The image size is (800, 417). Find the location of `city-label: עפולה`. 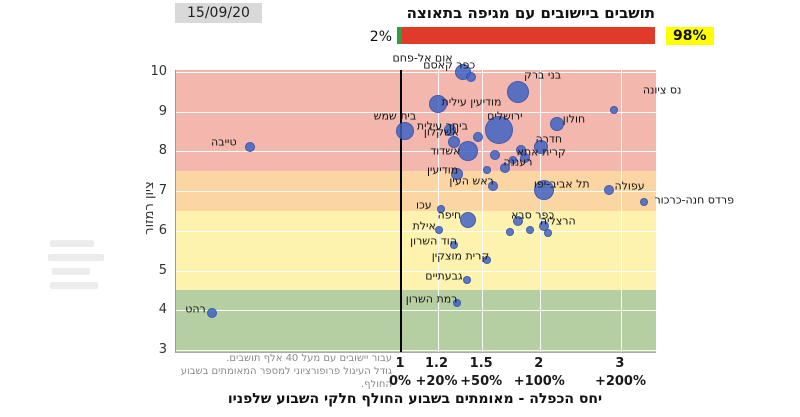

city-label: עפולה is located at coordinates (629, 186).